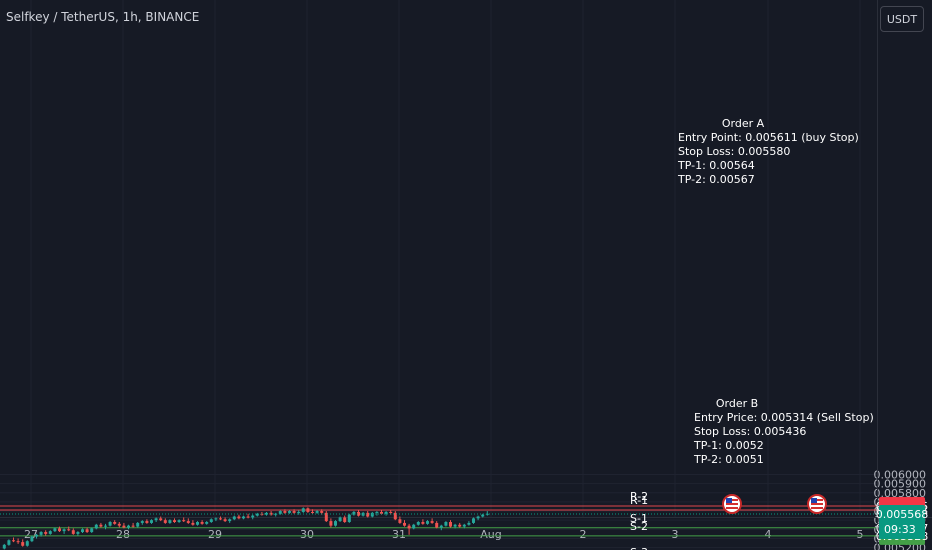 The image size is (932, 550). Describe the element at coordinates (743, 123) in the screenshot. I see `order-a-title: Order A` at that location.